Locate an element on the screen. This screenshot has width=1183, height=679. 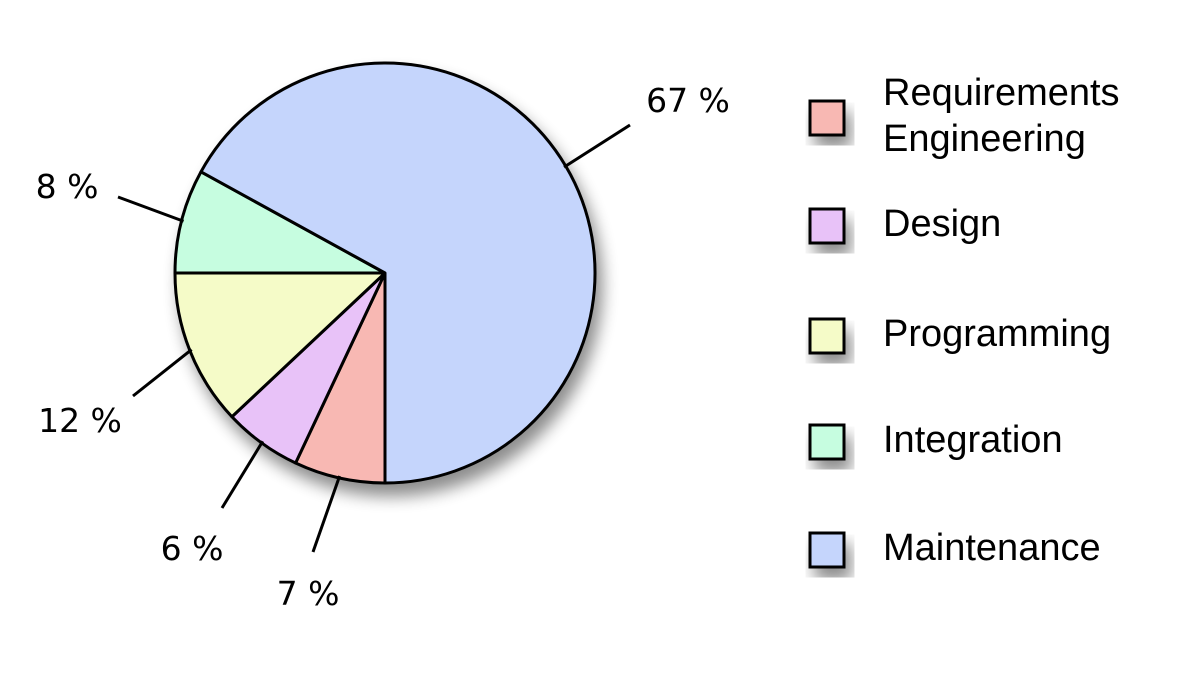
leader-line-integration is located at coordinates (151, 209).